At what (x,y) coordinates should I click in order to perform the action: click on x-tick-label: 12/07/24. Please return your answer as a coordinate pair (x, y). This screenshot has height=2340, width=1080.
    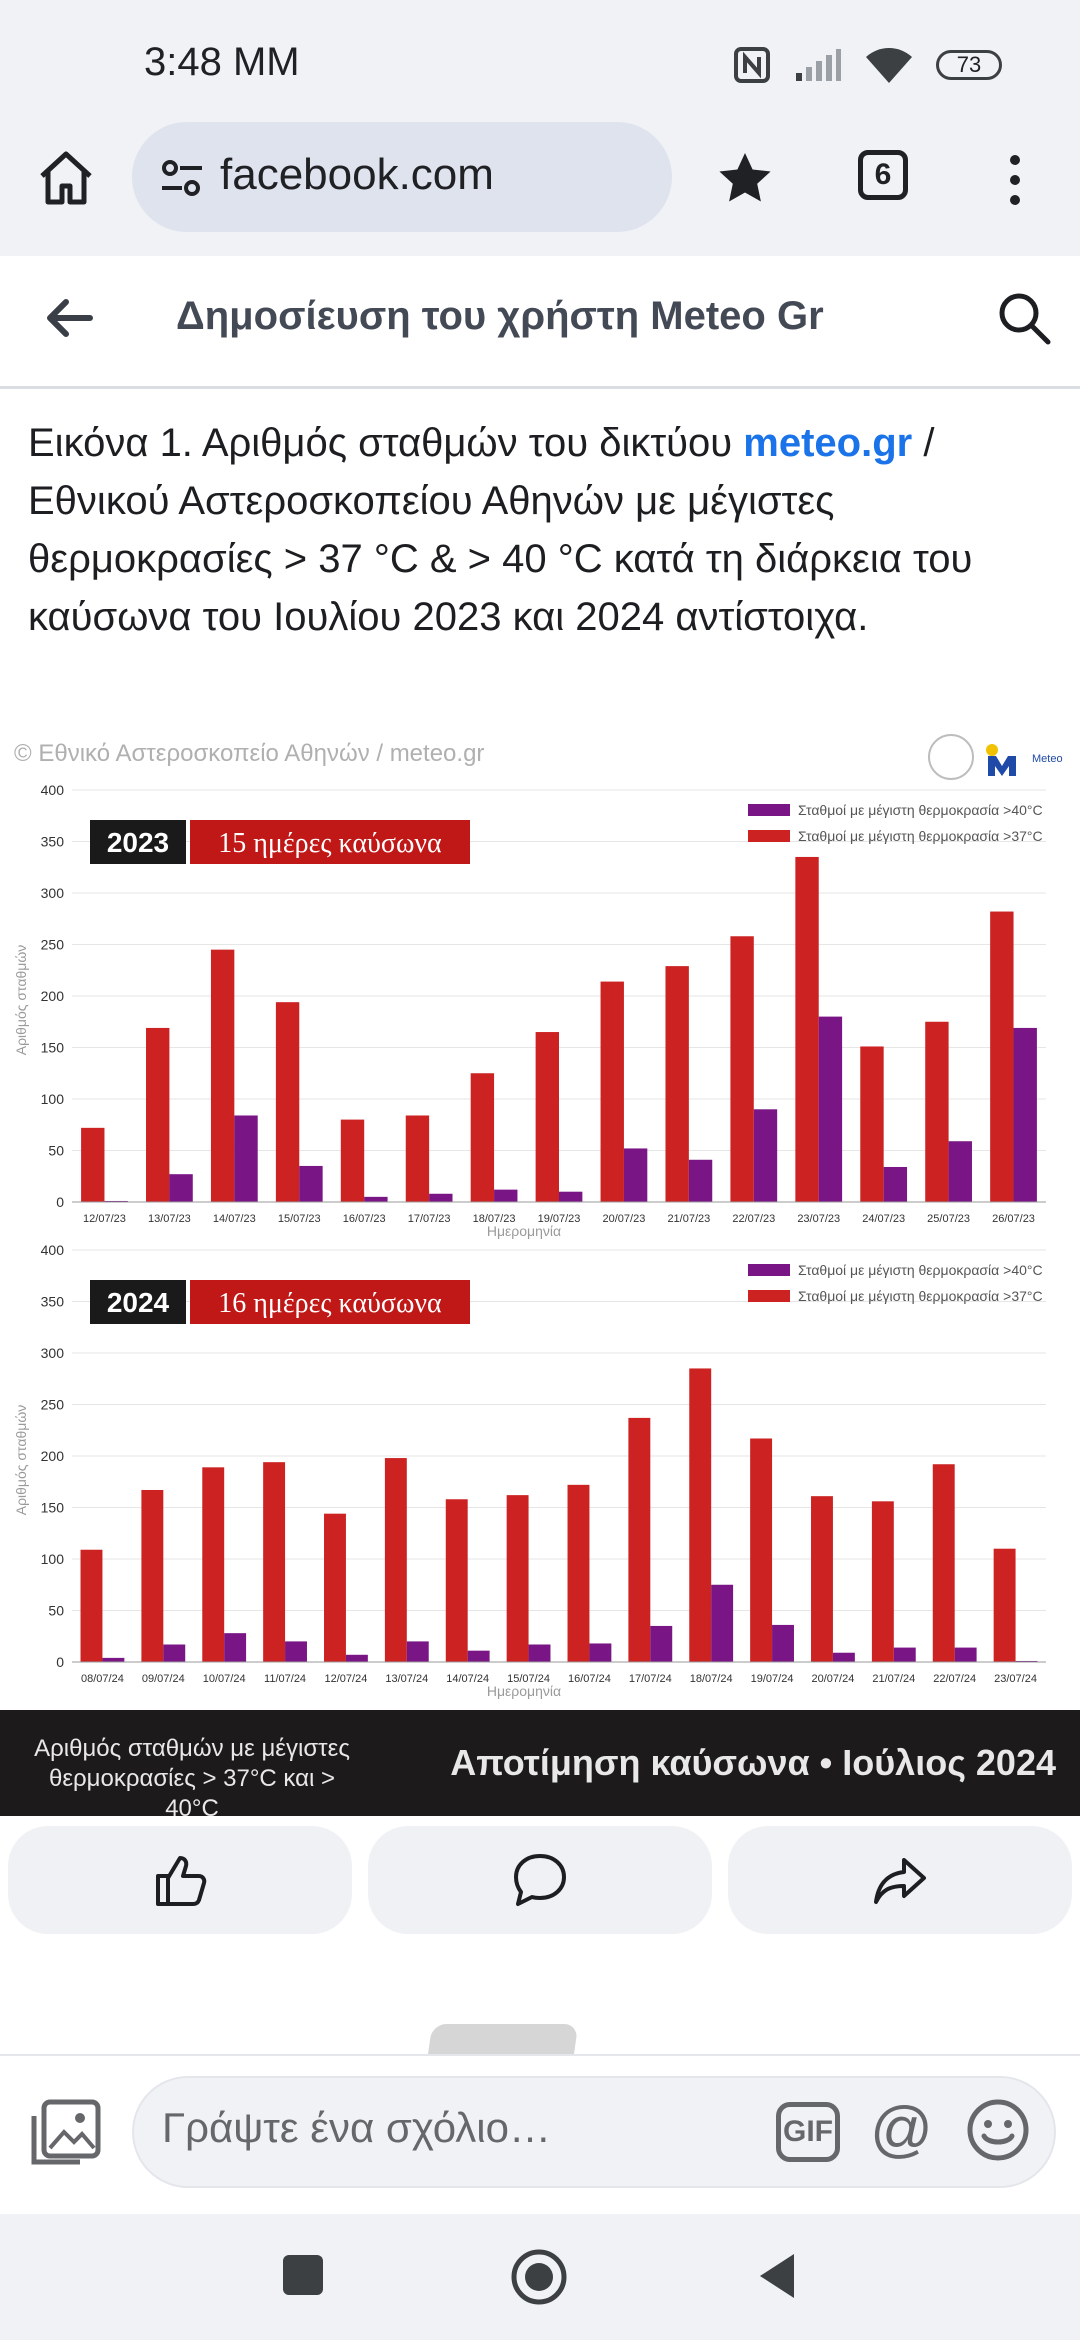
    Looking at the image, I should click on (346, 1679).